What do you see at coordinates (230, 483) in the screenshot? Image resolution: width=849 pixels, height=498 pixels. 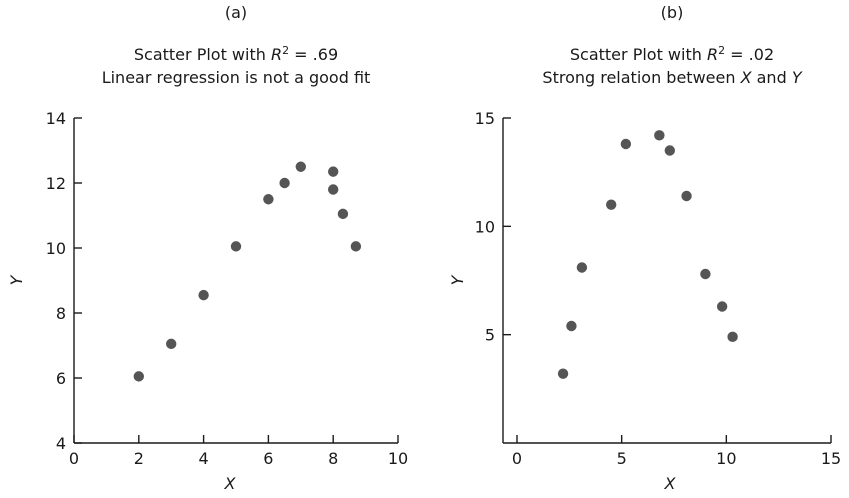 I see `x-axis-label-a: X` at bounding box center [230, 483].